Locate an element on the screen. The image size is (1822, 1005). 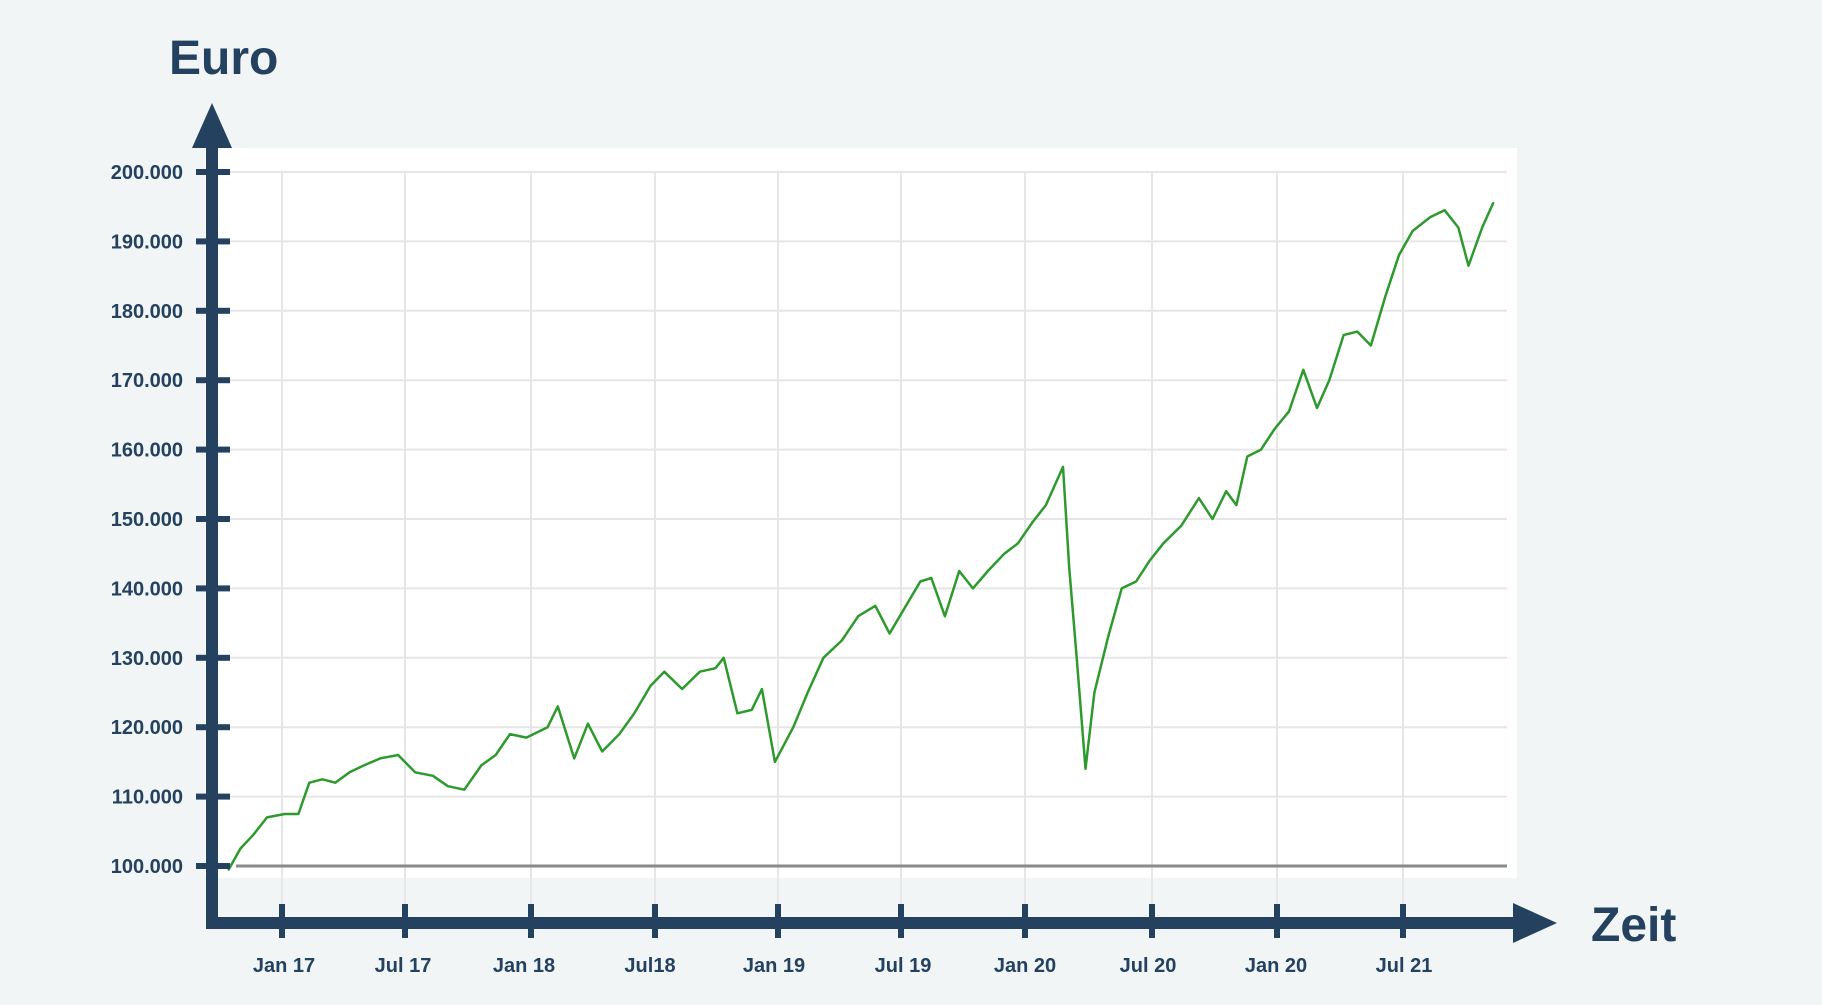
x-tick-label: Jul 21 is located at coordinates (1404, 966).